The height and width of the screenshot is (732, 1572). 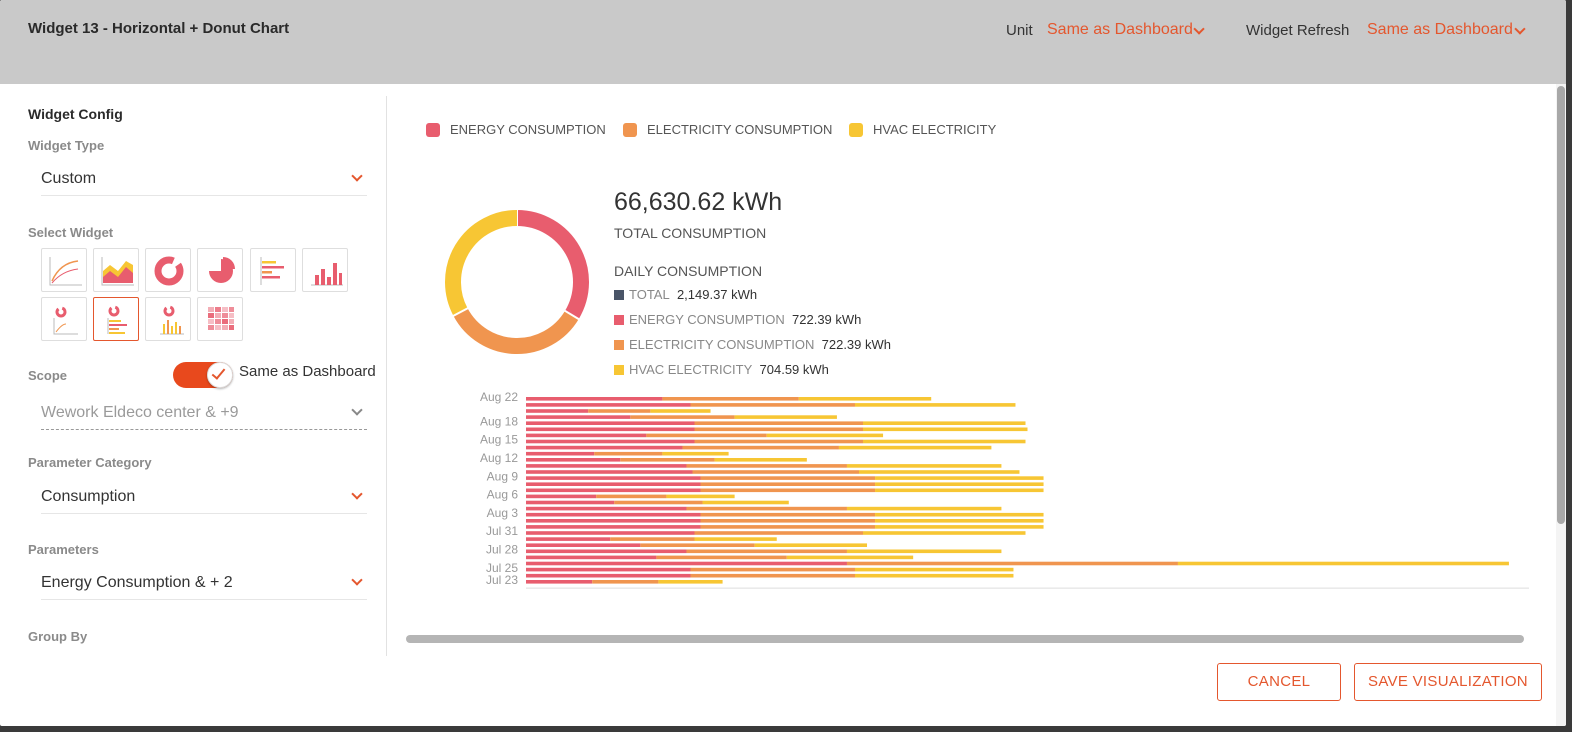 What do you see at coordinates (204, 499) in the screenshot?
I see `parameter-category-select: Consumption` at bounding box center [204, 499].